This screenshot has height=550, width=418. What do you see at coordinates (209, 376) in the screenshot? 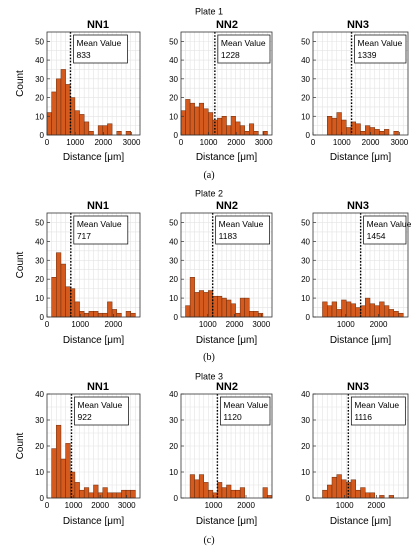
I see `plate-title: Plate 3` at bounding box center [209, 376].